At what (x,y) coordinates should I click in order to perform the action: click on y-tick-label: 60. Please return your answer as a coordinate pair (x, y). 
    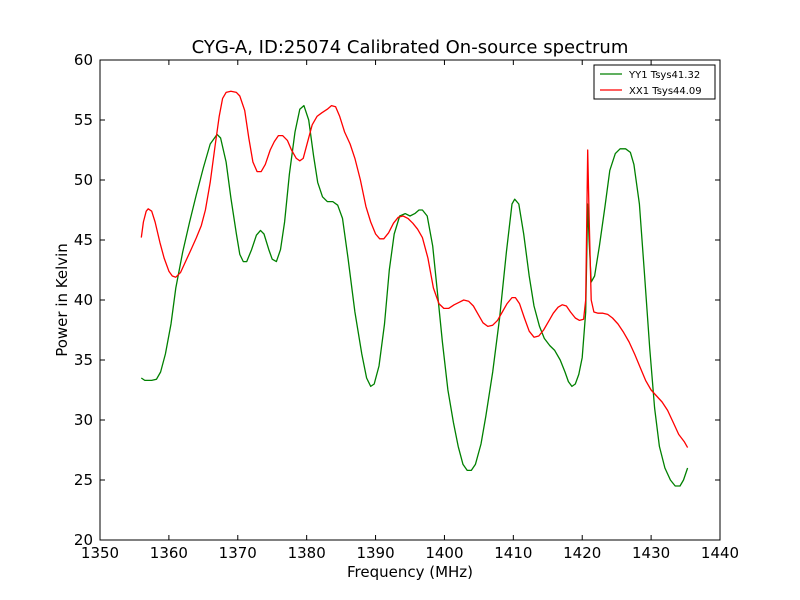
    Looking at the image, I should click on (83, 60).